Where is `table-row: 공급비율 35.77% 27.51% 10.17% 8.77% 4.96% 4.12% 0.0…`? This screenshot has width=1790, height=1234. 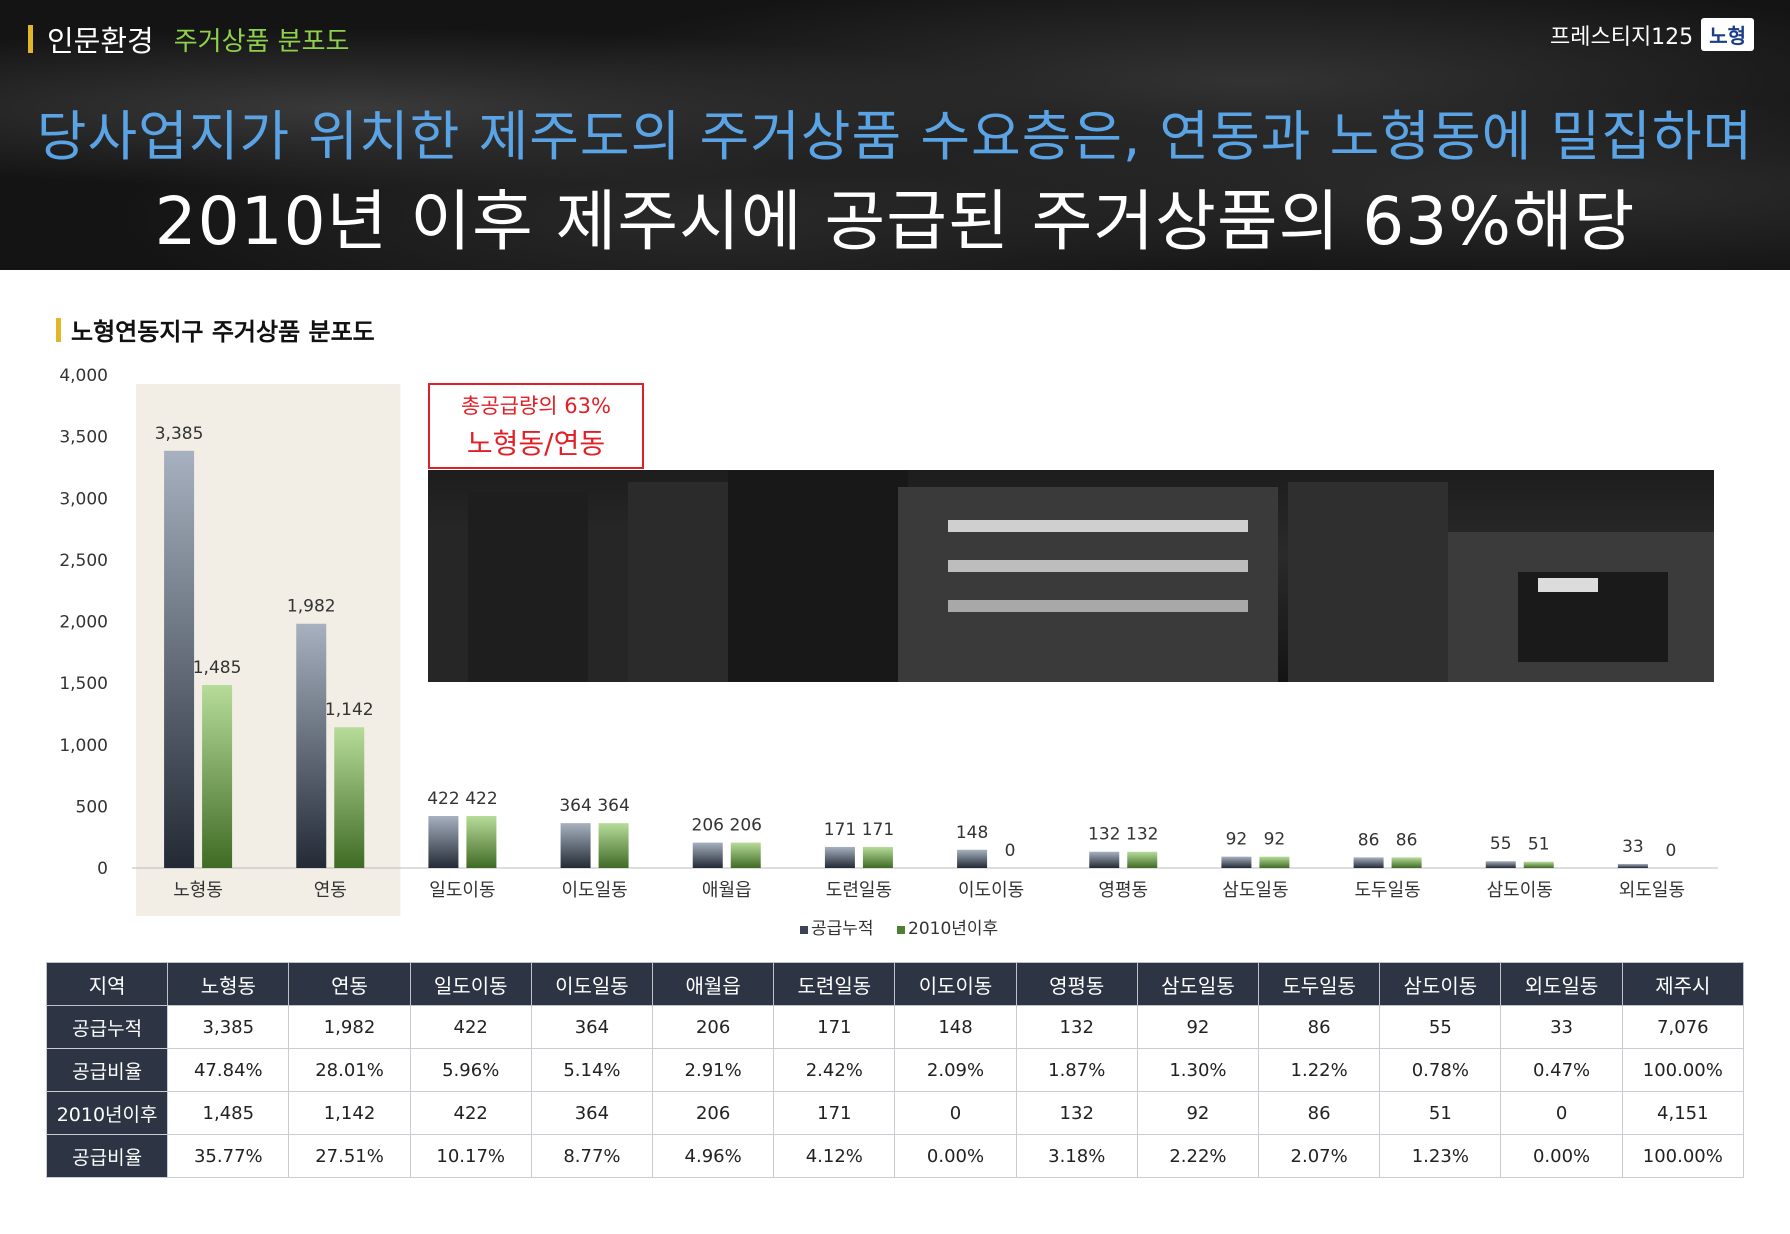 table-row: 공급비율 35.77% 27.51% 10.17% 8.77% 4.96% 4.12% 0.0… is located at coordinates (895, 1156).